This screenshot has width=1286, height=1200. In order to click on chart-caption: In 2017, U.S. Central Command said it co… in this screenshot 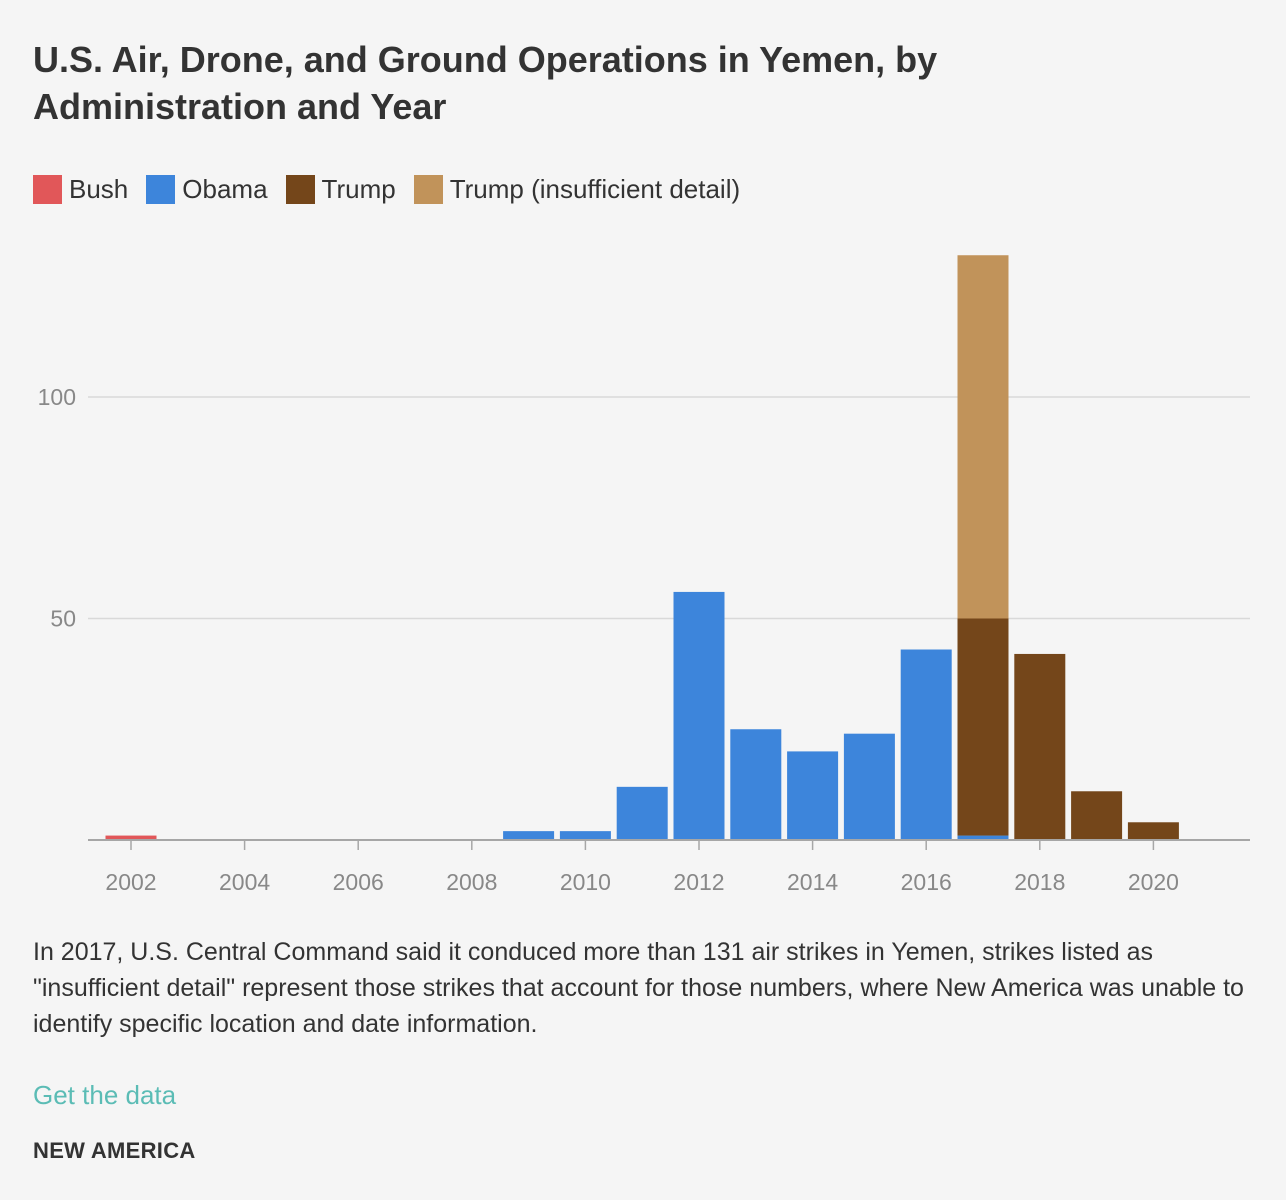, I will do `click(638, 988)`.